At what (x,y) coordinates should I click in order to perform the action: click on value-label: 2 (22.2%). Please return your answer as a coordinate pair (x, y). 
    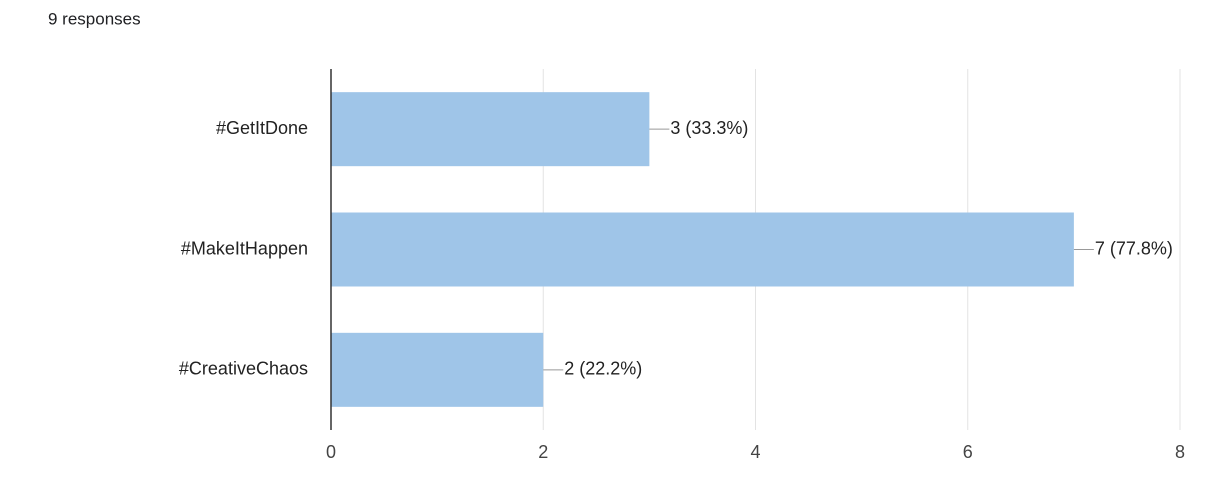
    Looking at the image, I should click on (603, 369).